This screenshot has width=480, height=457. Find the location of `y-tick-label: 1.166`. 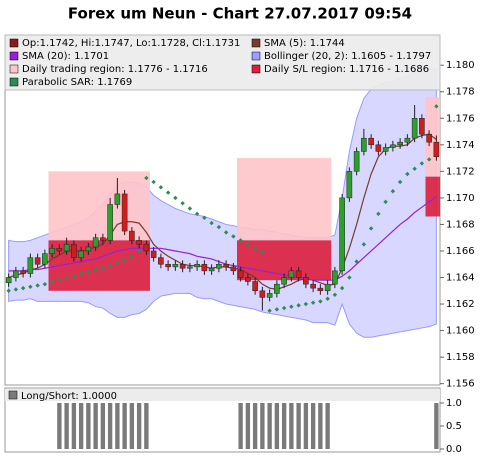

y-tick-label: 1.166 is located at coordinates (460, 251).